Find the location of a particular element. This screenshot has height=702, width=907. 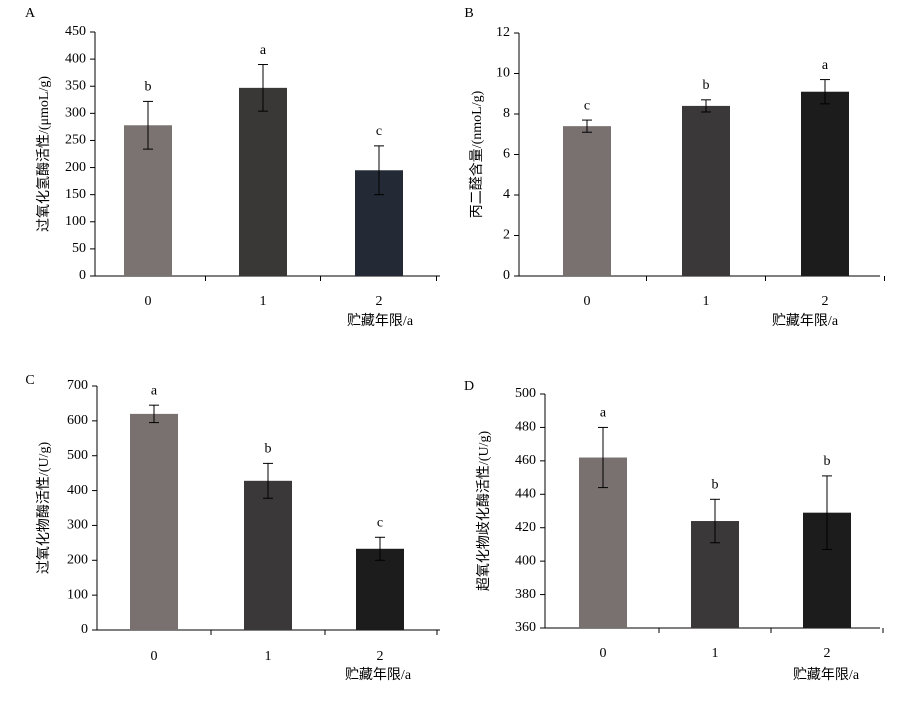

y-tick-label: 600 is located at coordinates (77, 420).